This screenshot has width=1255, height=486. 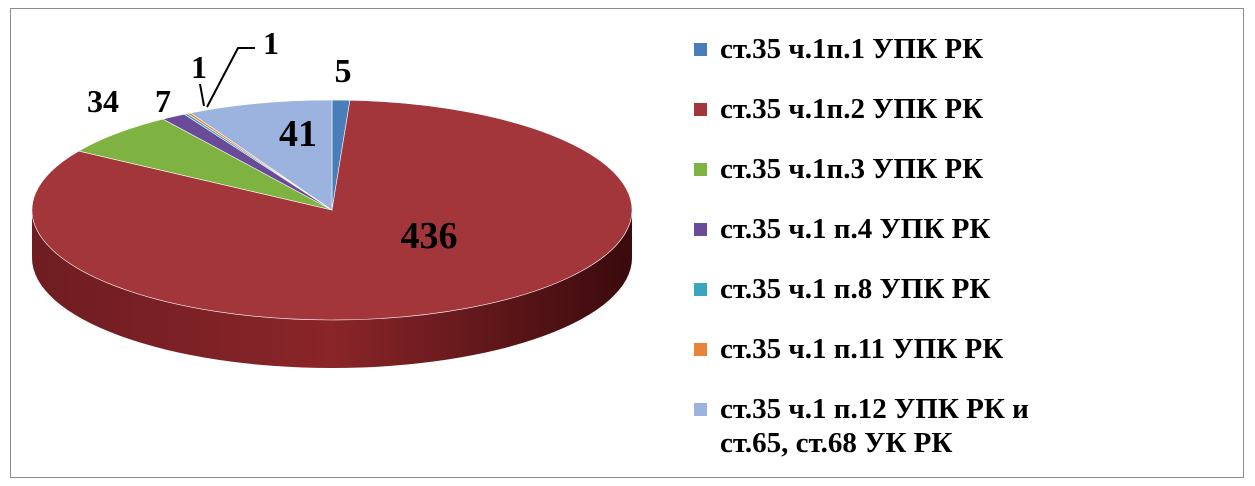 What do you see at coordinates (852, 49) in the screenshot?
I see `legend-label-0: ст.35 ч.1п.1 УПК РК` at bounding box center [852, 49].